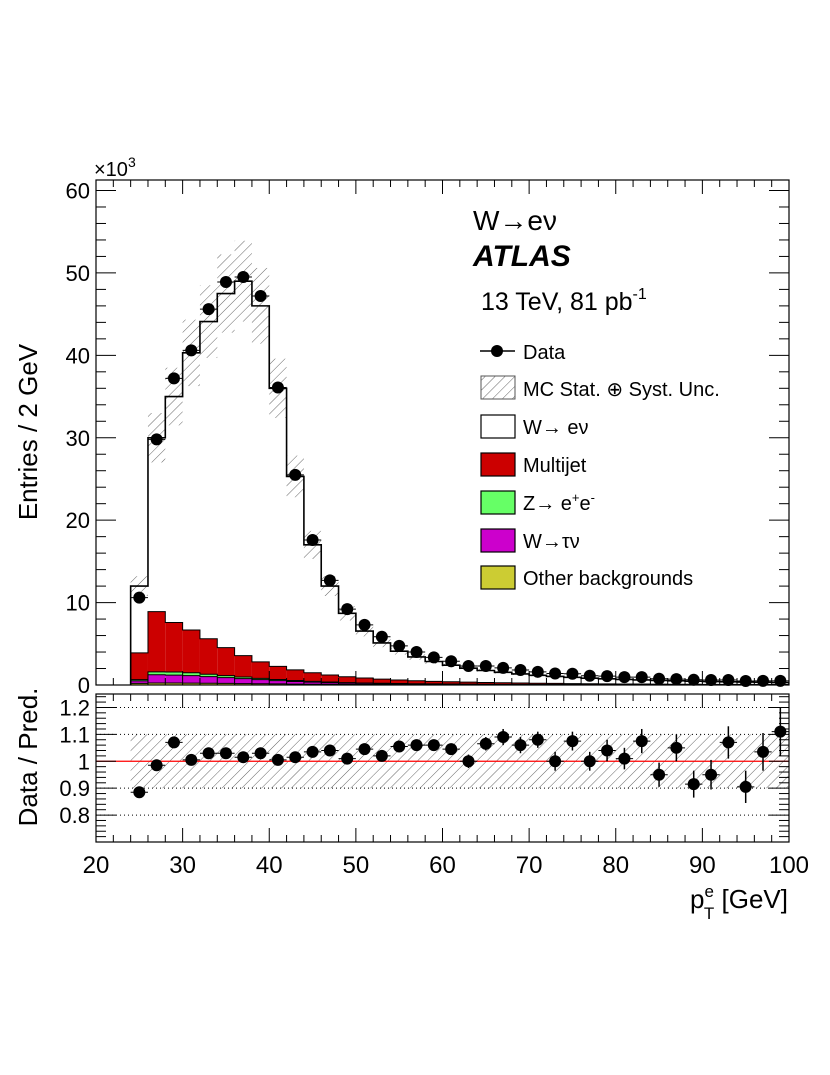 This screenshot has width=830, height=1075. What do you see at coordinates (521, 256) in the screenshot?
I see `atlas-label: ATLAS` at bounding box center [521, 256].